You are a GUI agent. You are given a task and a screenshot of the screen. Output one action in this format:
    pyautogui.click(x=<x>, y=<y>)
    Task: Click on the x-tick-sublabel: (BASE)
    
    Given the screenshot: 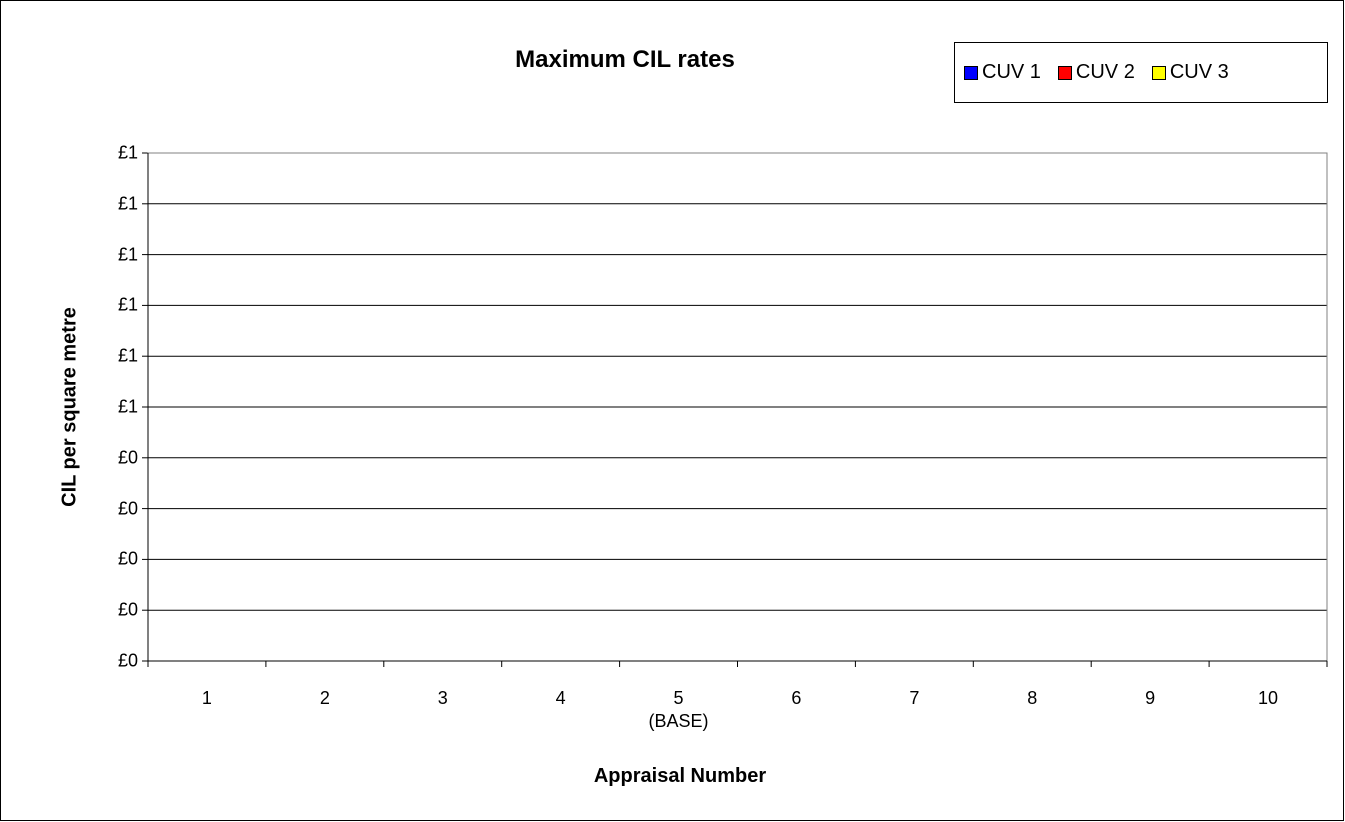 What is the action you would take?
    pyautogui.click(x=678, y=721)
    